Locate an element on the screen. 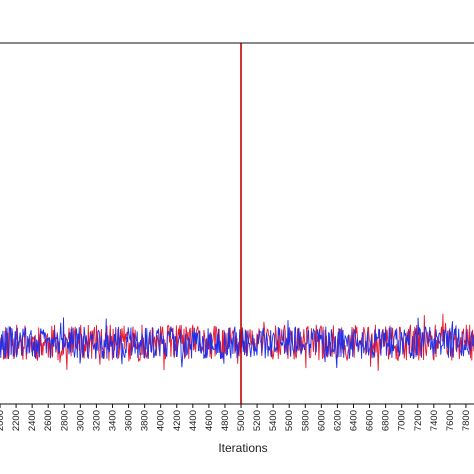 This screenshot has width=474, height=474. x-tick-label: 2000 is located at coordinates (3, 420).